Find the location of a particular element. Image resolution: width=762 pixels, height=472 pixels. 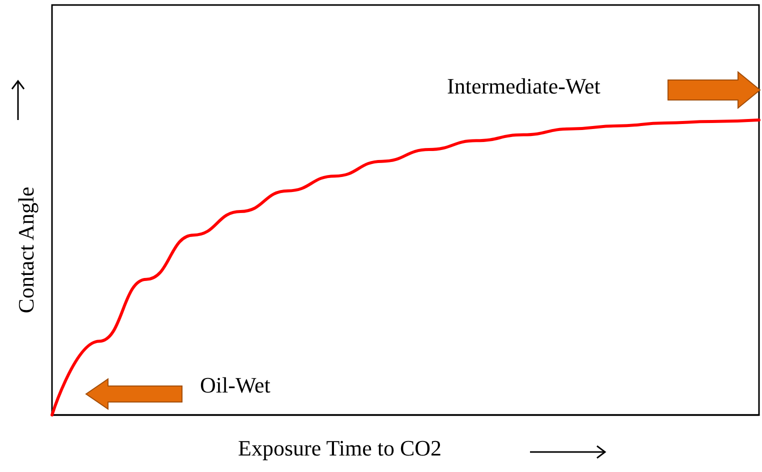

y-axis-title: Contact Angle is located at coordinates (26, 250).